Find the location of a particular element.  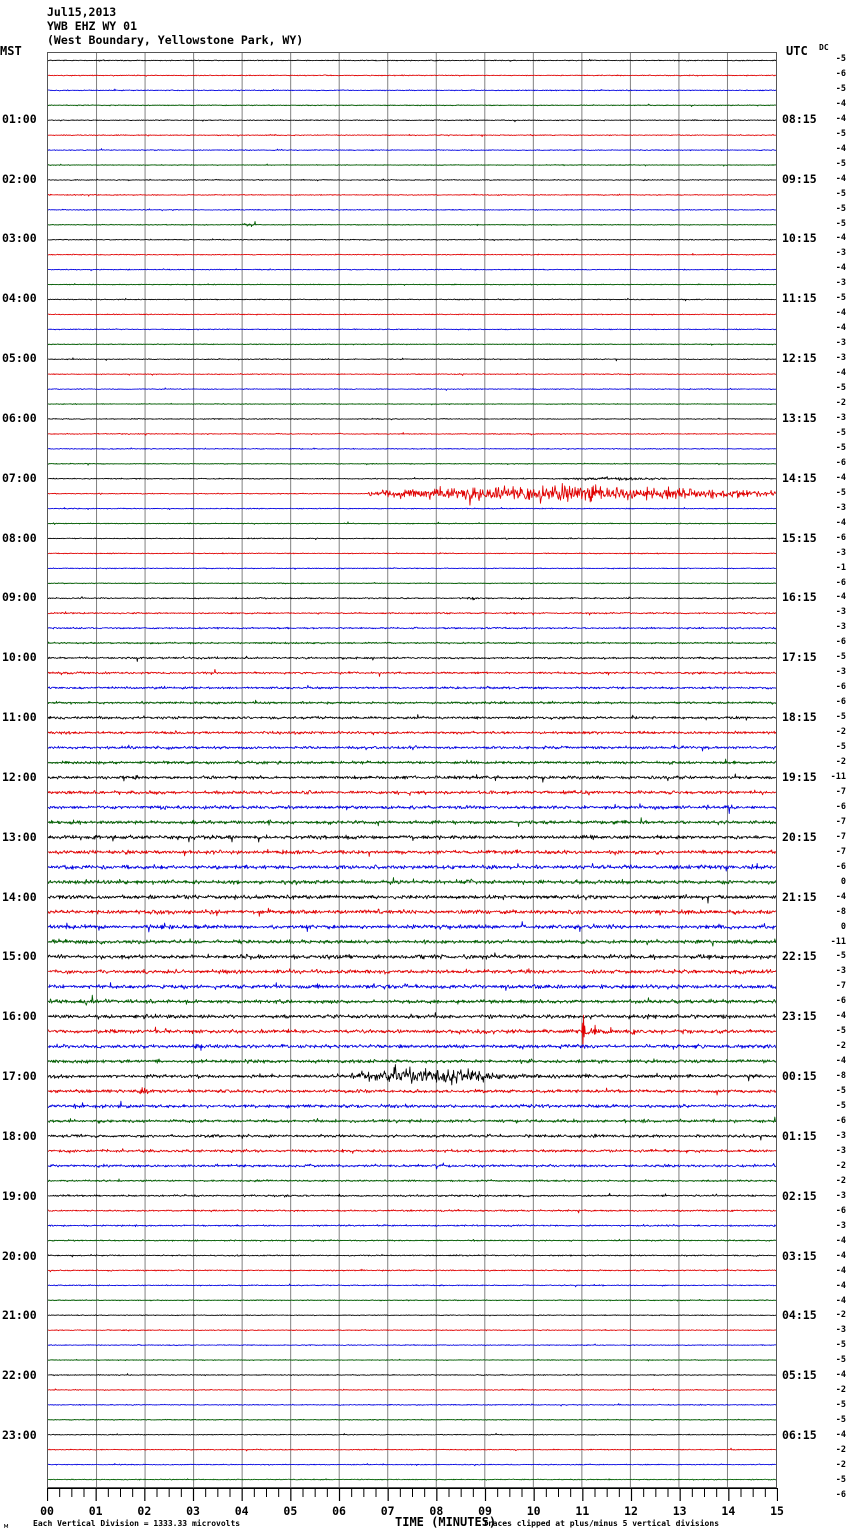

utc-hour-label: 22:15 is located at coordinates (799, 956).